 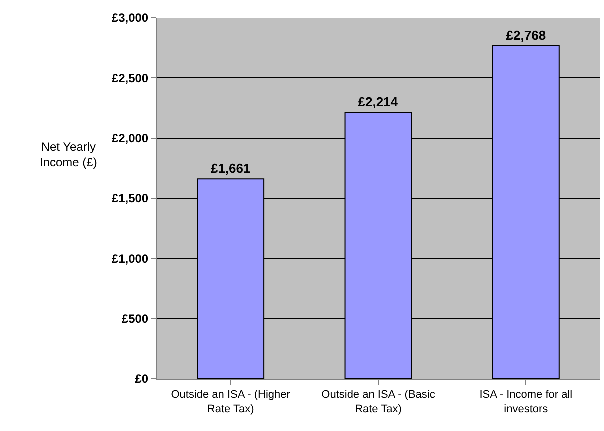 I want to click on y-axis-title: Net Yearly Income (£), so click(x=69, y=155).